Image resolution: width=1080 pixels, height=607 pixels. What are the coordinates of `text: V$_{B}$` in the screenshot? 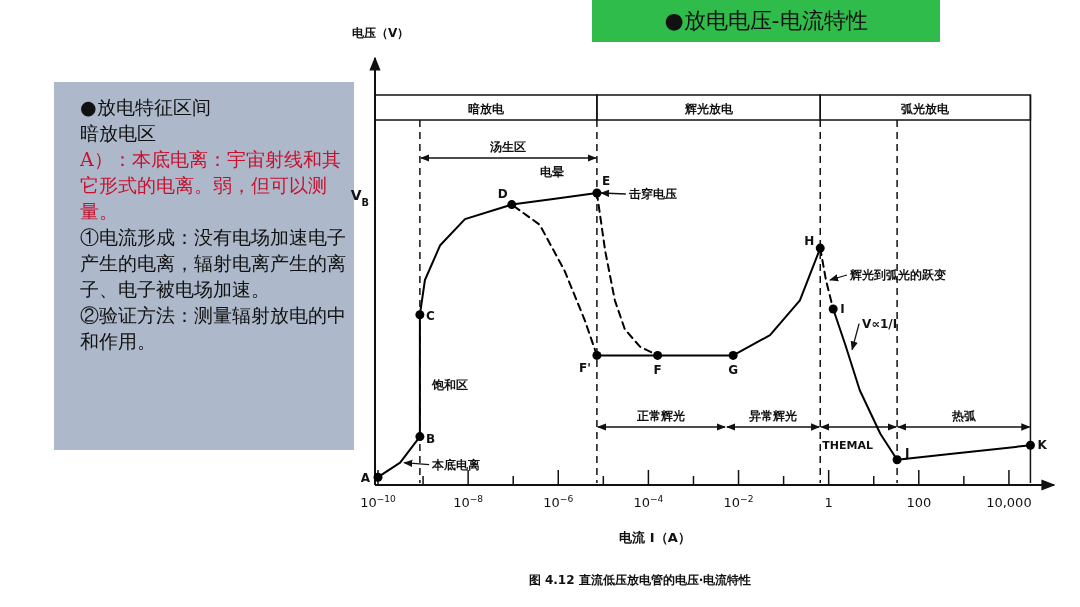 It's located at (359, 197).